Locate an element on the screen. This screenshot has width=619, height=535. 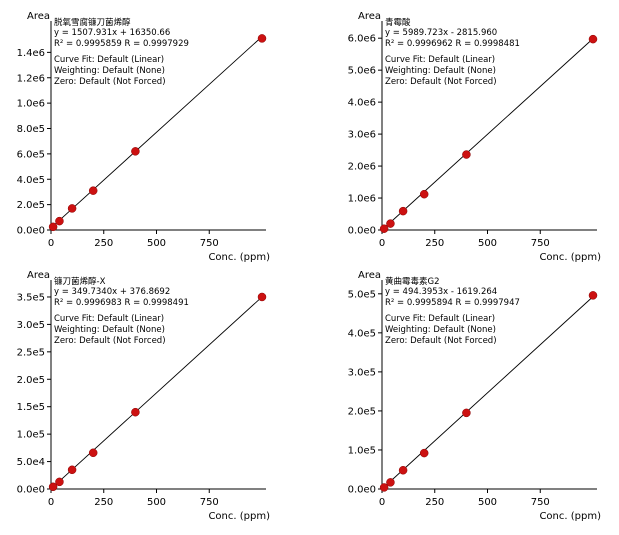
y-tick-label: 3.5e5 is located at coordinates (31, 297).